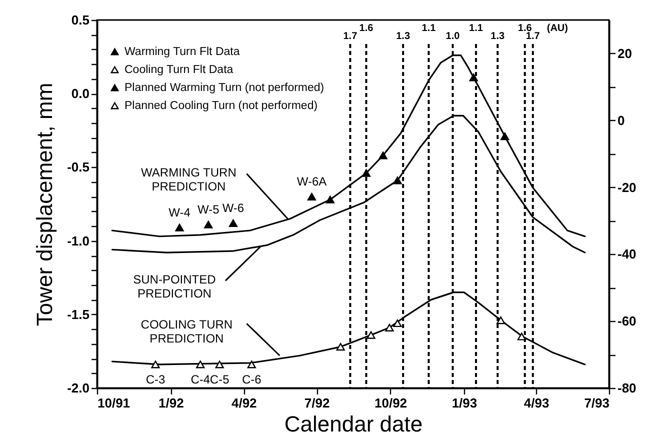 Image resolution: width=646 pixels, height=435 pixels. I want to click on y-tick-label: -1.0, so click(78, 240).